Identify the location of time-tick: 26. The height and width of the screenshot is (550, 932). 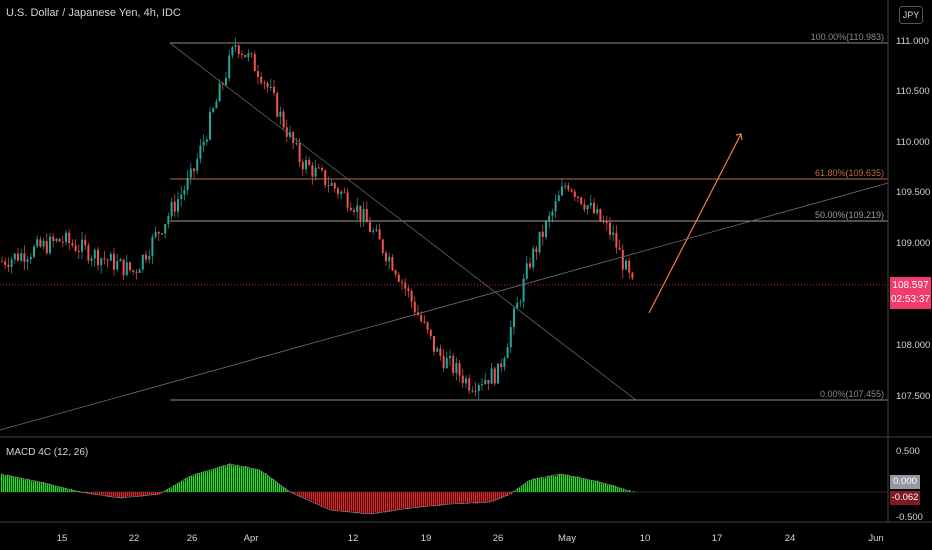
(192, 538).